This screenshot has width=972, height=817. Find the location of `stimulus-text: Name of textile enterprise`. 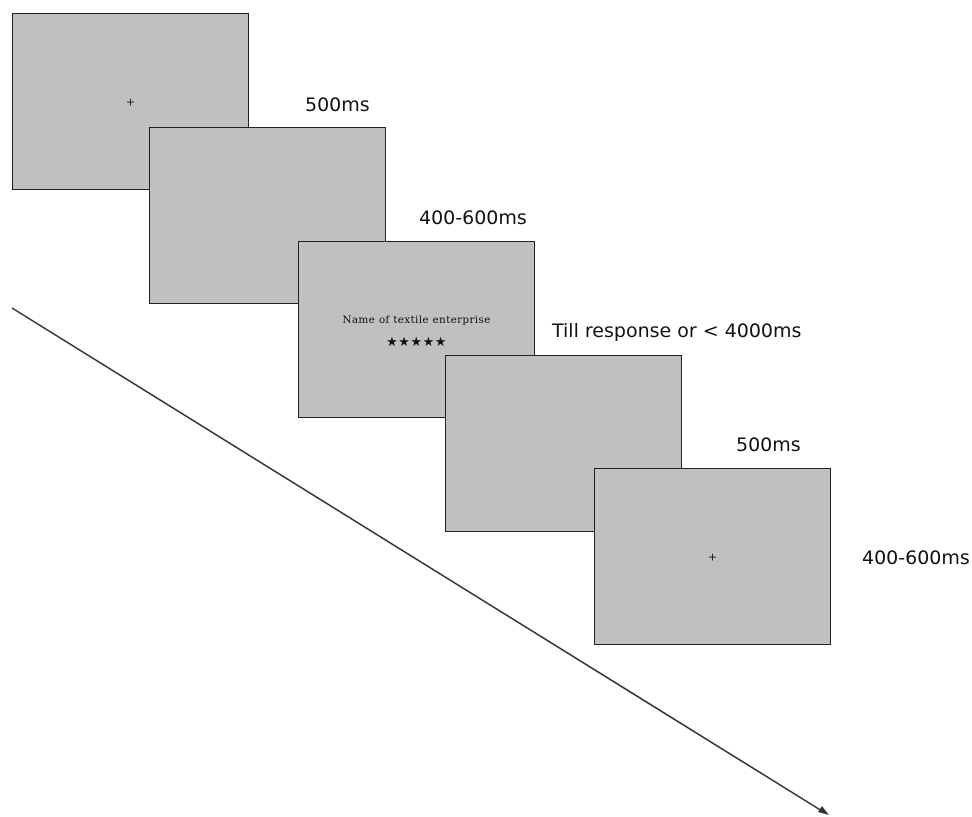

stimulus-text: Name of textile enterprise is located at coordinates (416, 320).